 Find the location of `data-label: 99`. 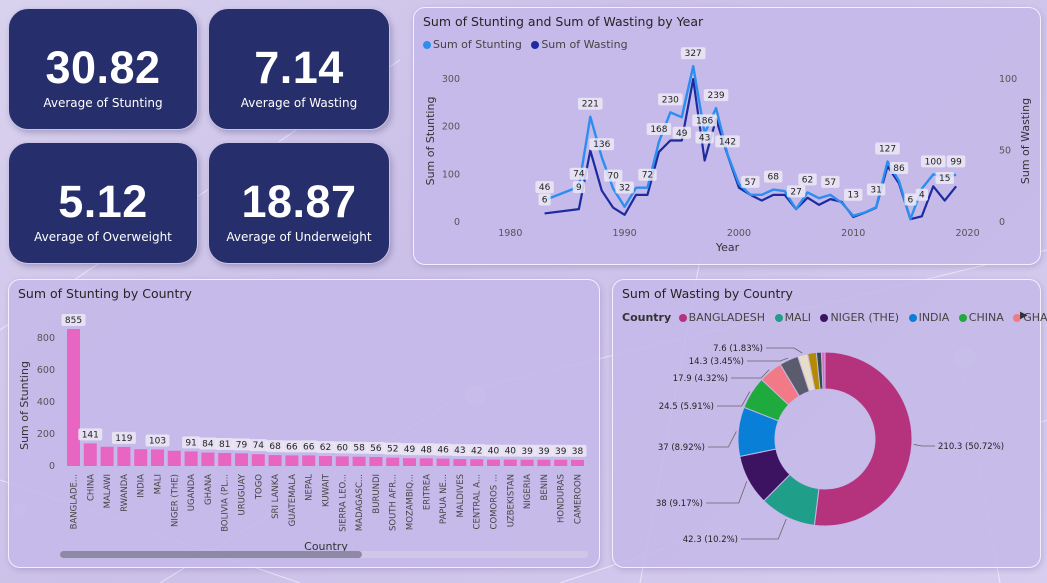

data-label: 99 is located at coordinates (956, 162).